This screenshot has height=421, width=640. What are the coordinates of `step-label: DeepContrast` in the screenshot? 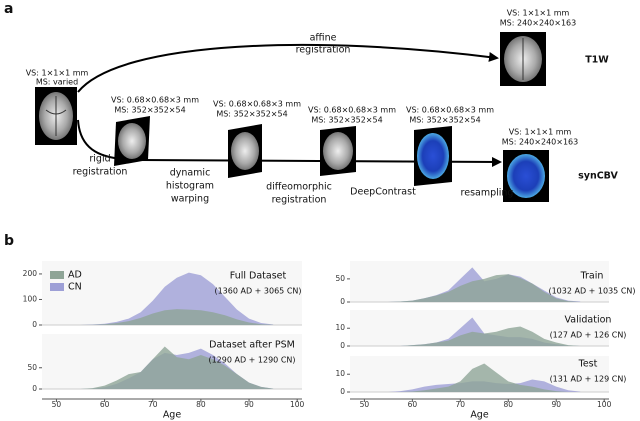 It's located at (383, 192).